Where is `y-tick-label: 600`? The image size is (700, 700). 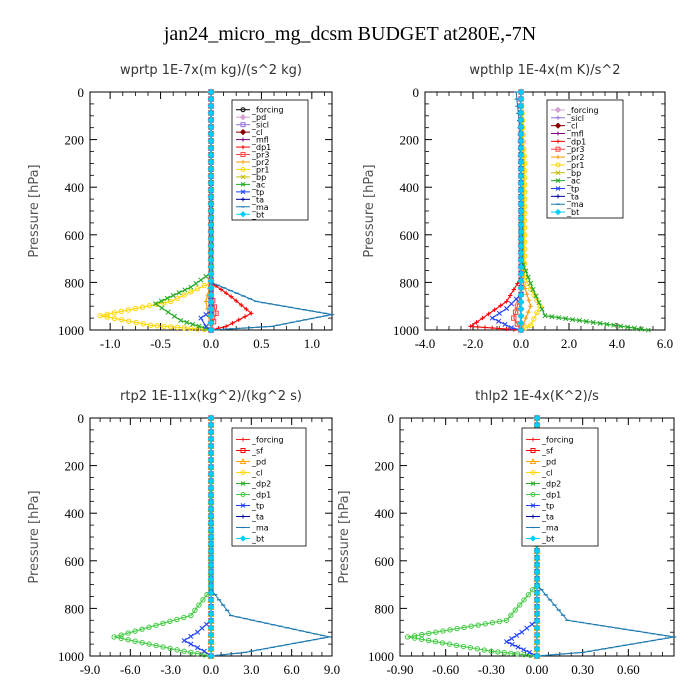 y-tick-label: 600 is located at coordinates (75, 235).